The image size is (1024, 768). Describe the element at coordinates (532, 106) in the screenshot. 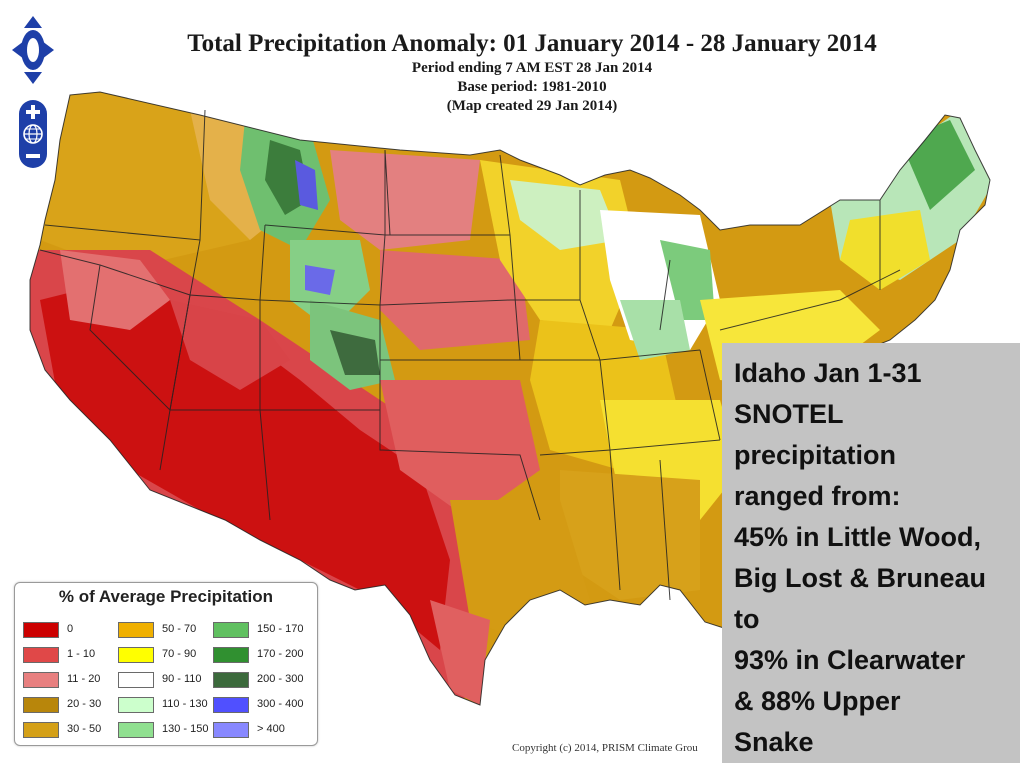

I see `map-created-line: (Map created 29 Jan 2014)` at that location.